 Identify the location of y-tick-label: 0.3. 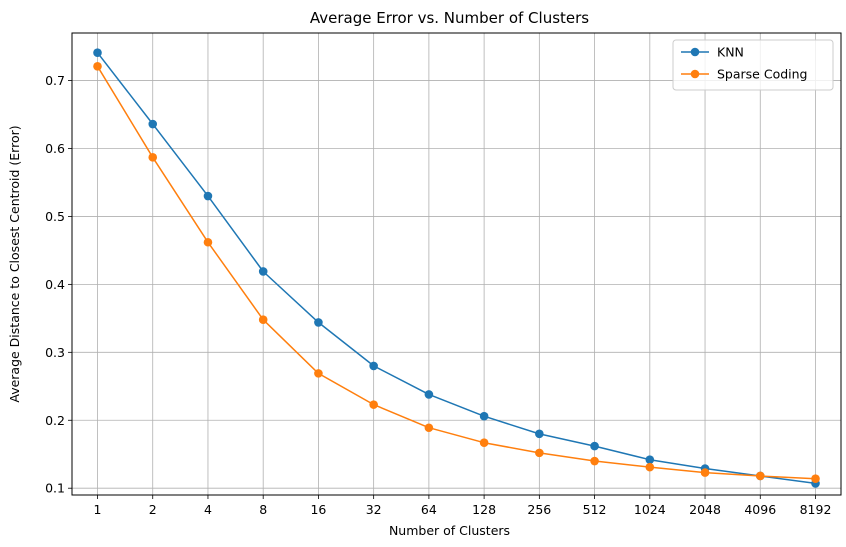
(55, 352).